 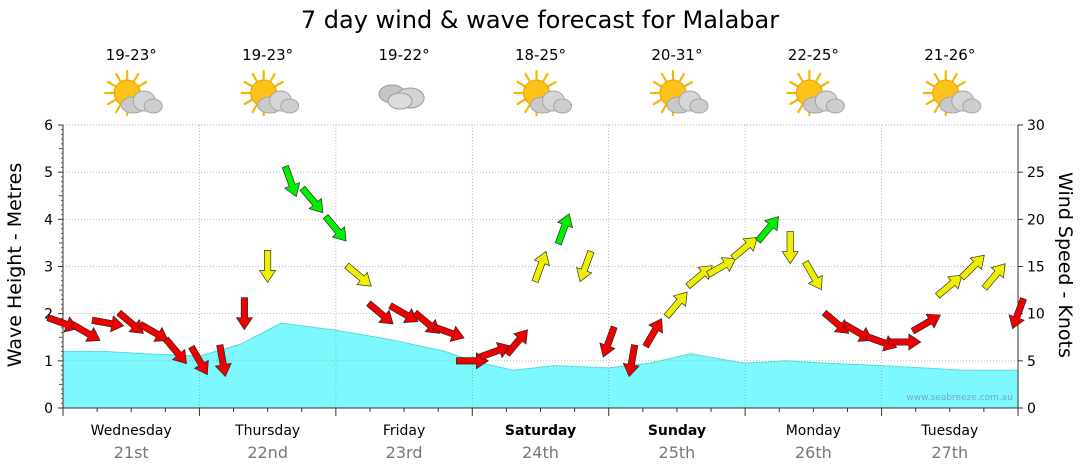 What do you see at coordinates (949, 55) in the screenshot?
I see `temperature-range: 21-26°` at bounding box center [949, 55].